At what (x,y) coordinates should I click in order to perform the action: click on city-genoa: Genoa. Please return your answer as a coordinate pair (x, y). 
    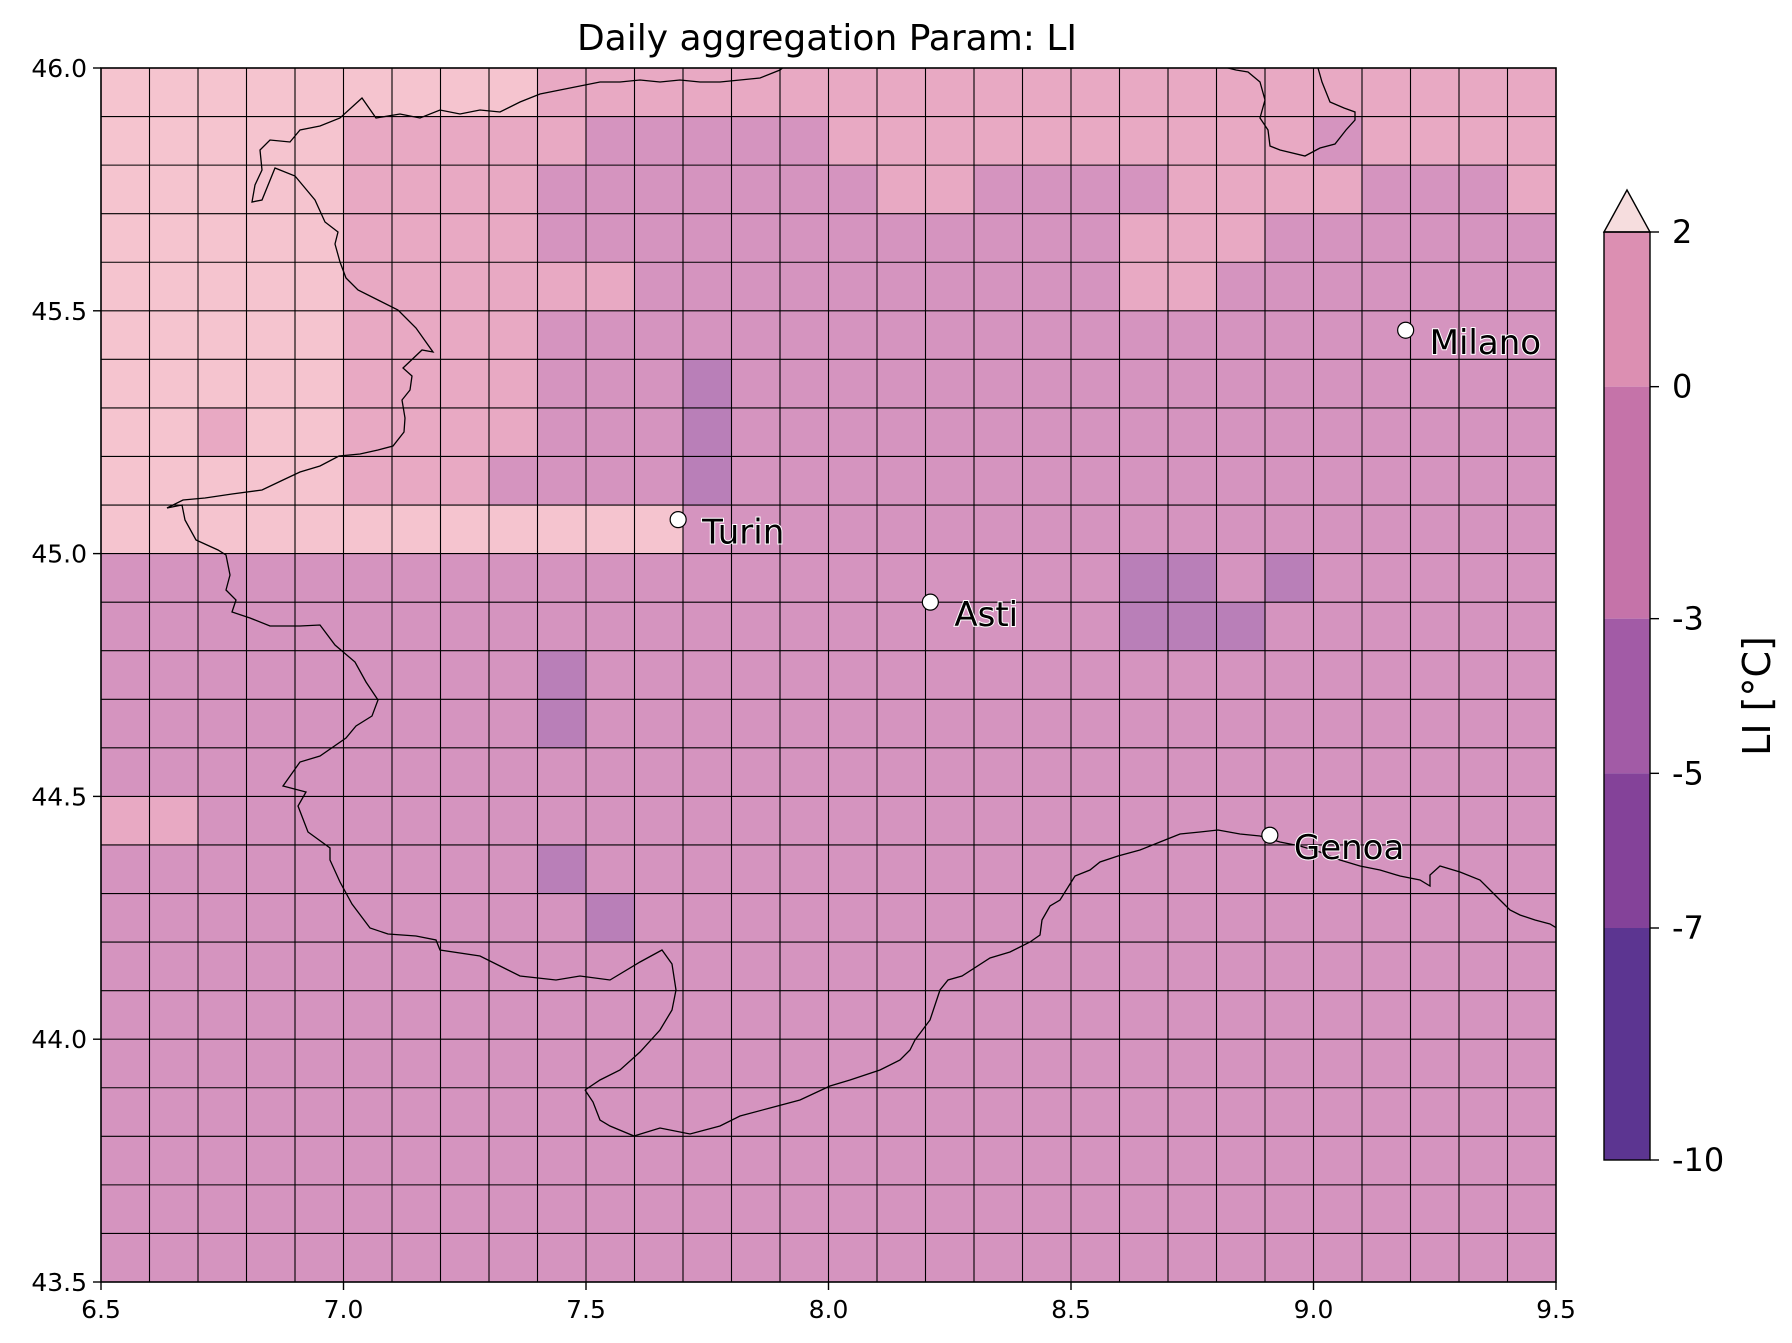
    Looking at the image, I should click on (1333, 847).